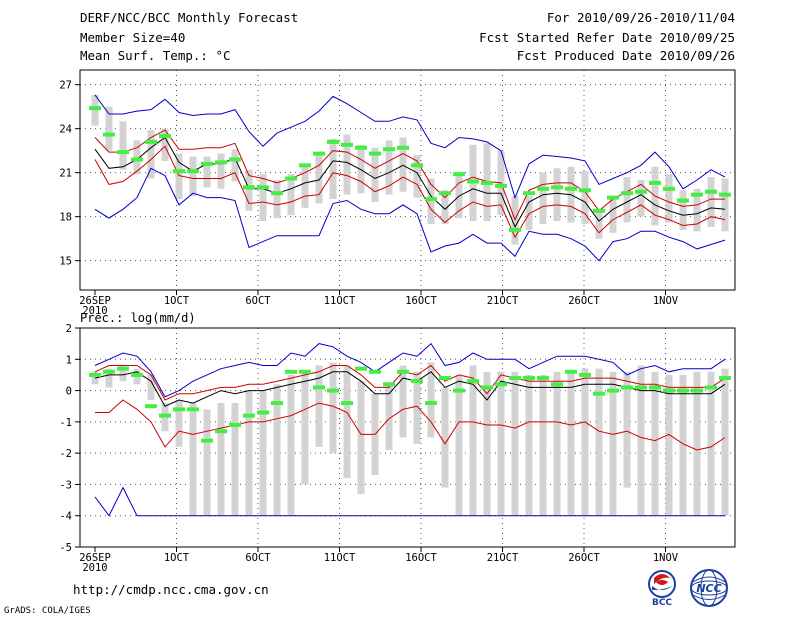 Image resolution: width=800 pixels, height=618 pixels. I want to click on prec-xtick-year: 2010, so click(94, 568).